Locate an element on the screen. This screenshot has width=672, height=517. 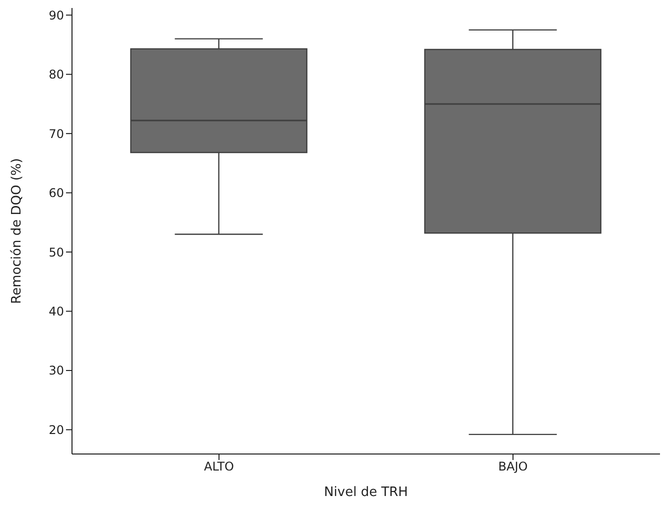
y-tick-label: 80 is located at coordinates (56, 75).